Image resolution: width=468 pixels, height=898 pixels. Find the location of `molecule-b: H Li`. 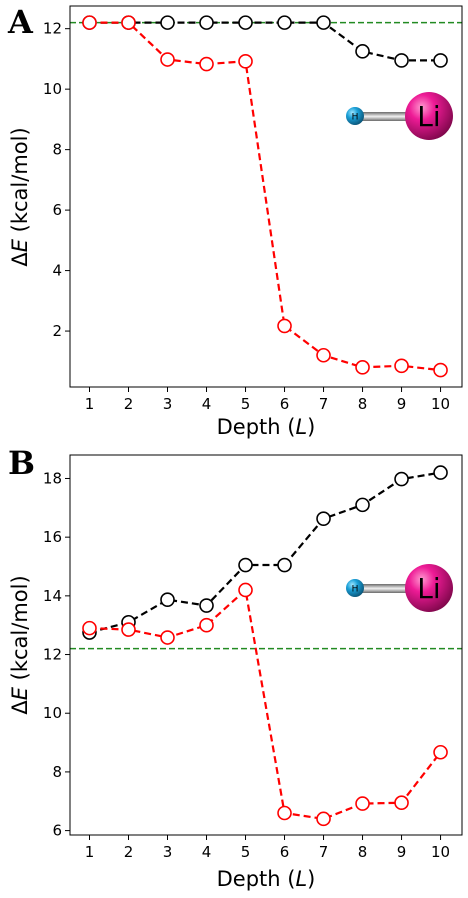

molecule-b: H Li is located at coordinates (399, 588).